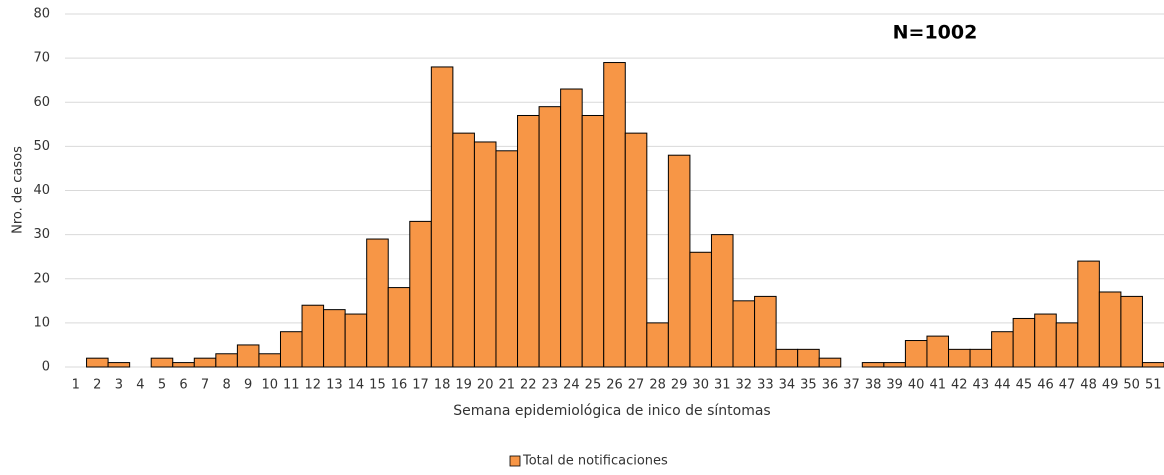 The height and width of the screenshot is (475, 1164). What do you see at coordinates (571, 385) in the screenshot?
I see `x-tick-label: 24` at bounding box center [571, 385].